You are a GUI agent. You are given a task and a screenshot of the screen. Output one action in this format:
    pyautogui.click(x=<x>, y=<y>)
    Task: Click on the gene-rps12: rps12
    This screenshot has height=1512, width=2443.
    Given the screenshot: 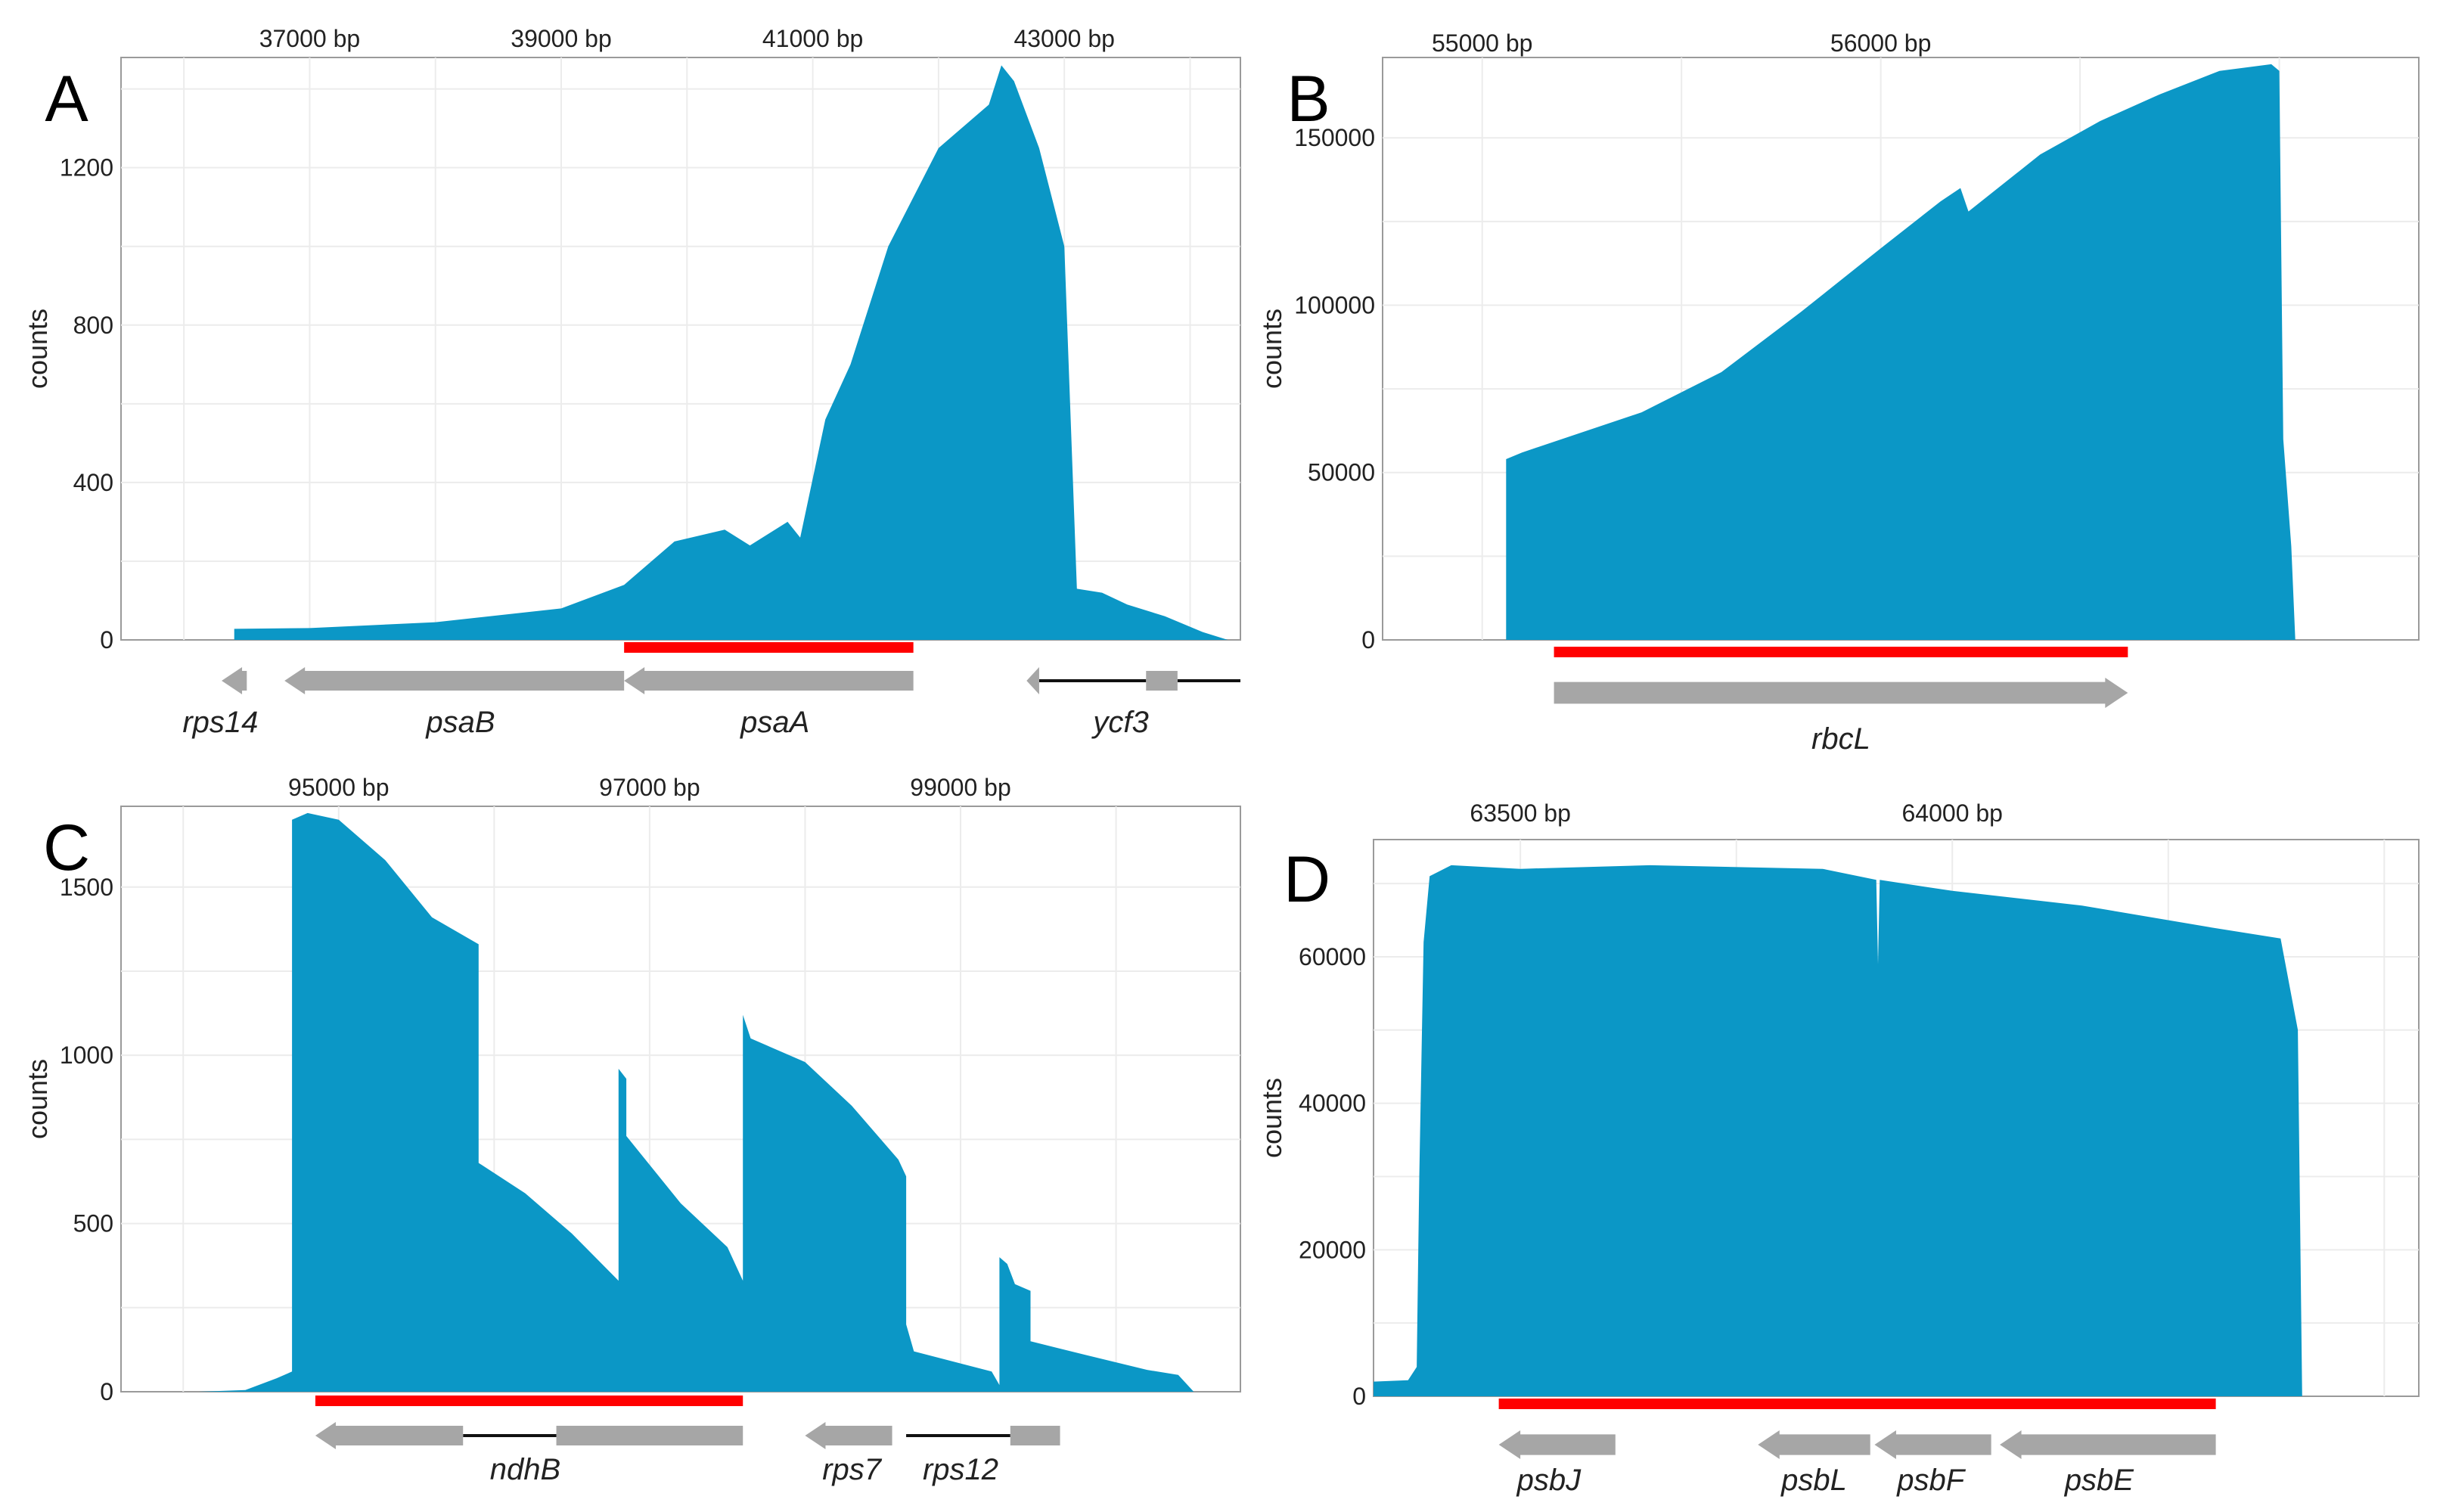 What is the action you would take?
    pyautogui.click(x=983, y=1456)
    